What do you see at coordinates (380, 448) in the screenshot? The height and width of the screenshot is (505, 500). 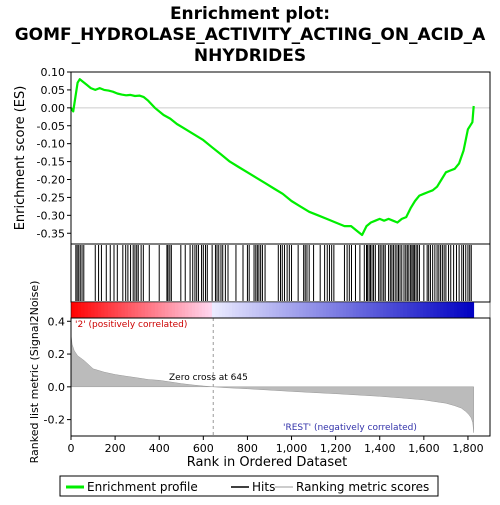 I see `x-tick-label: 1,400` at bounding box center [380, 448].